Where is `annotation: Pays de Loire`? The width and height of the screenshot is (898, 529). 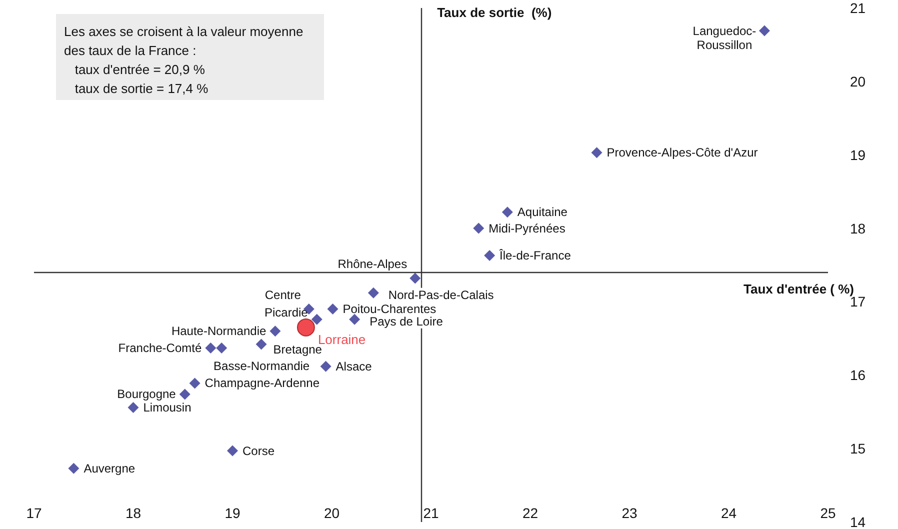 annotation: Pays de Loire is located at coordinates (407, 321).